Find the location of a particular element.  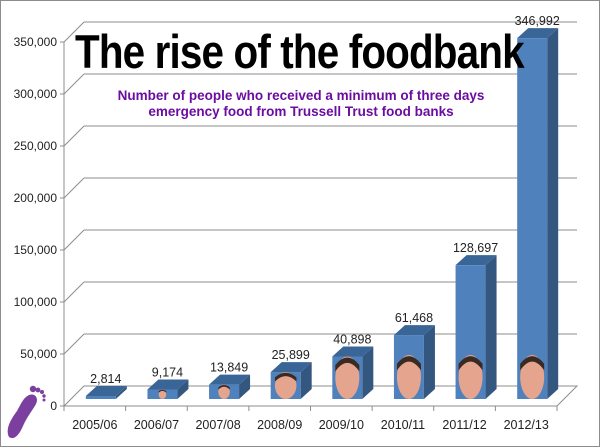

x-tick-label: 2011/12 is located at coordinates (464, 425).